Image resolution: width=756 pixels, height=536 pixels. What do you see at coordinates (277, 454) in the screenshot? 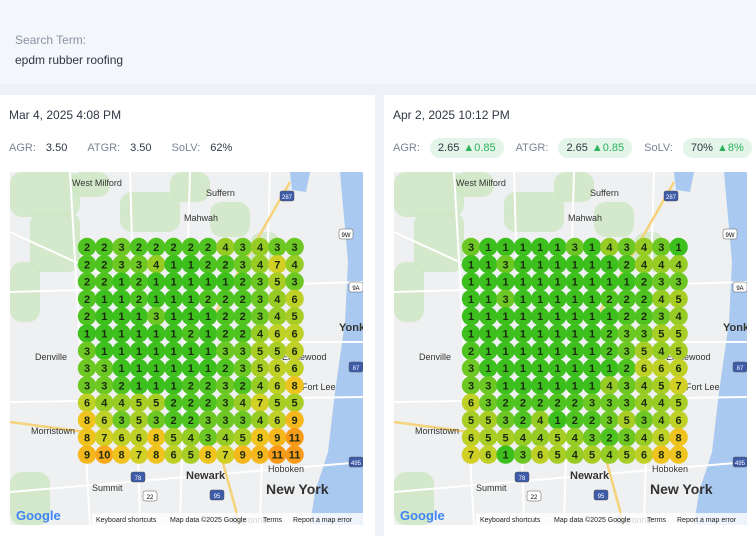
I see `rank-marker: 11` at bounding box center [277, 454].